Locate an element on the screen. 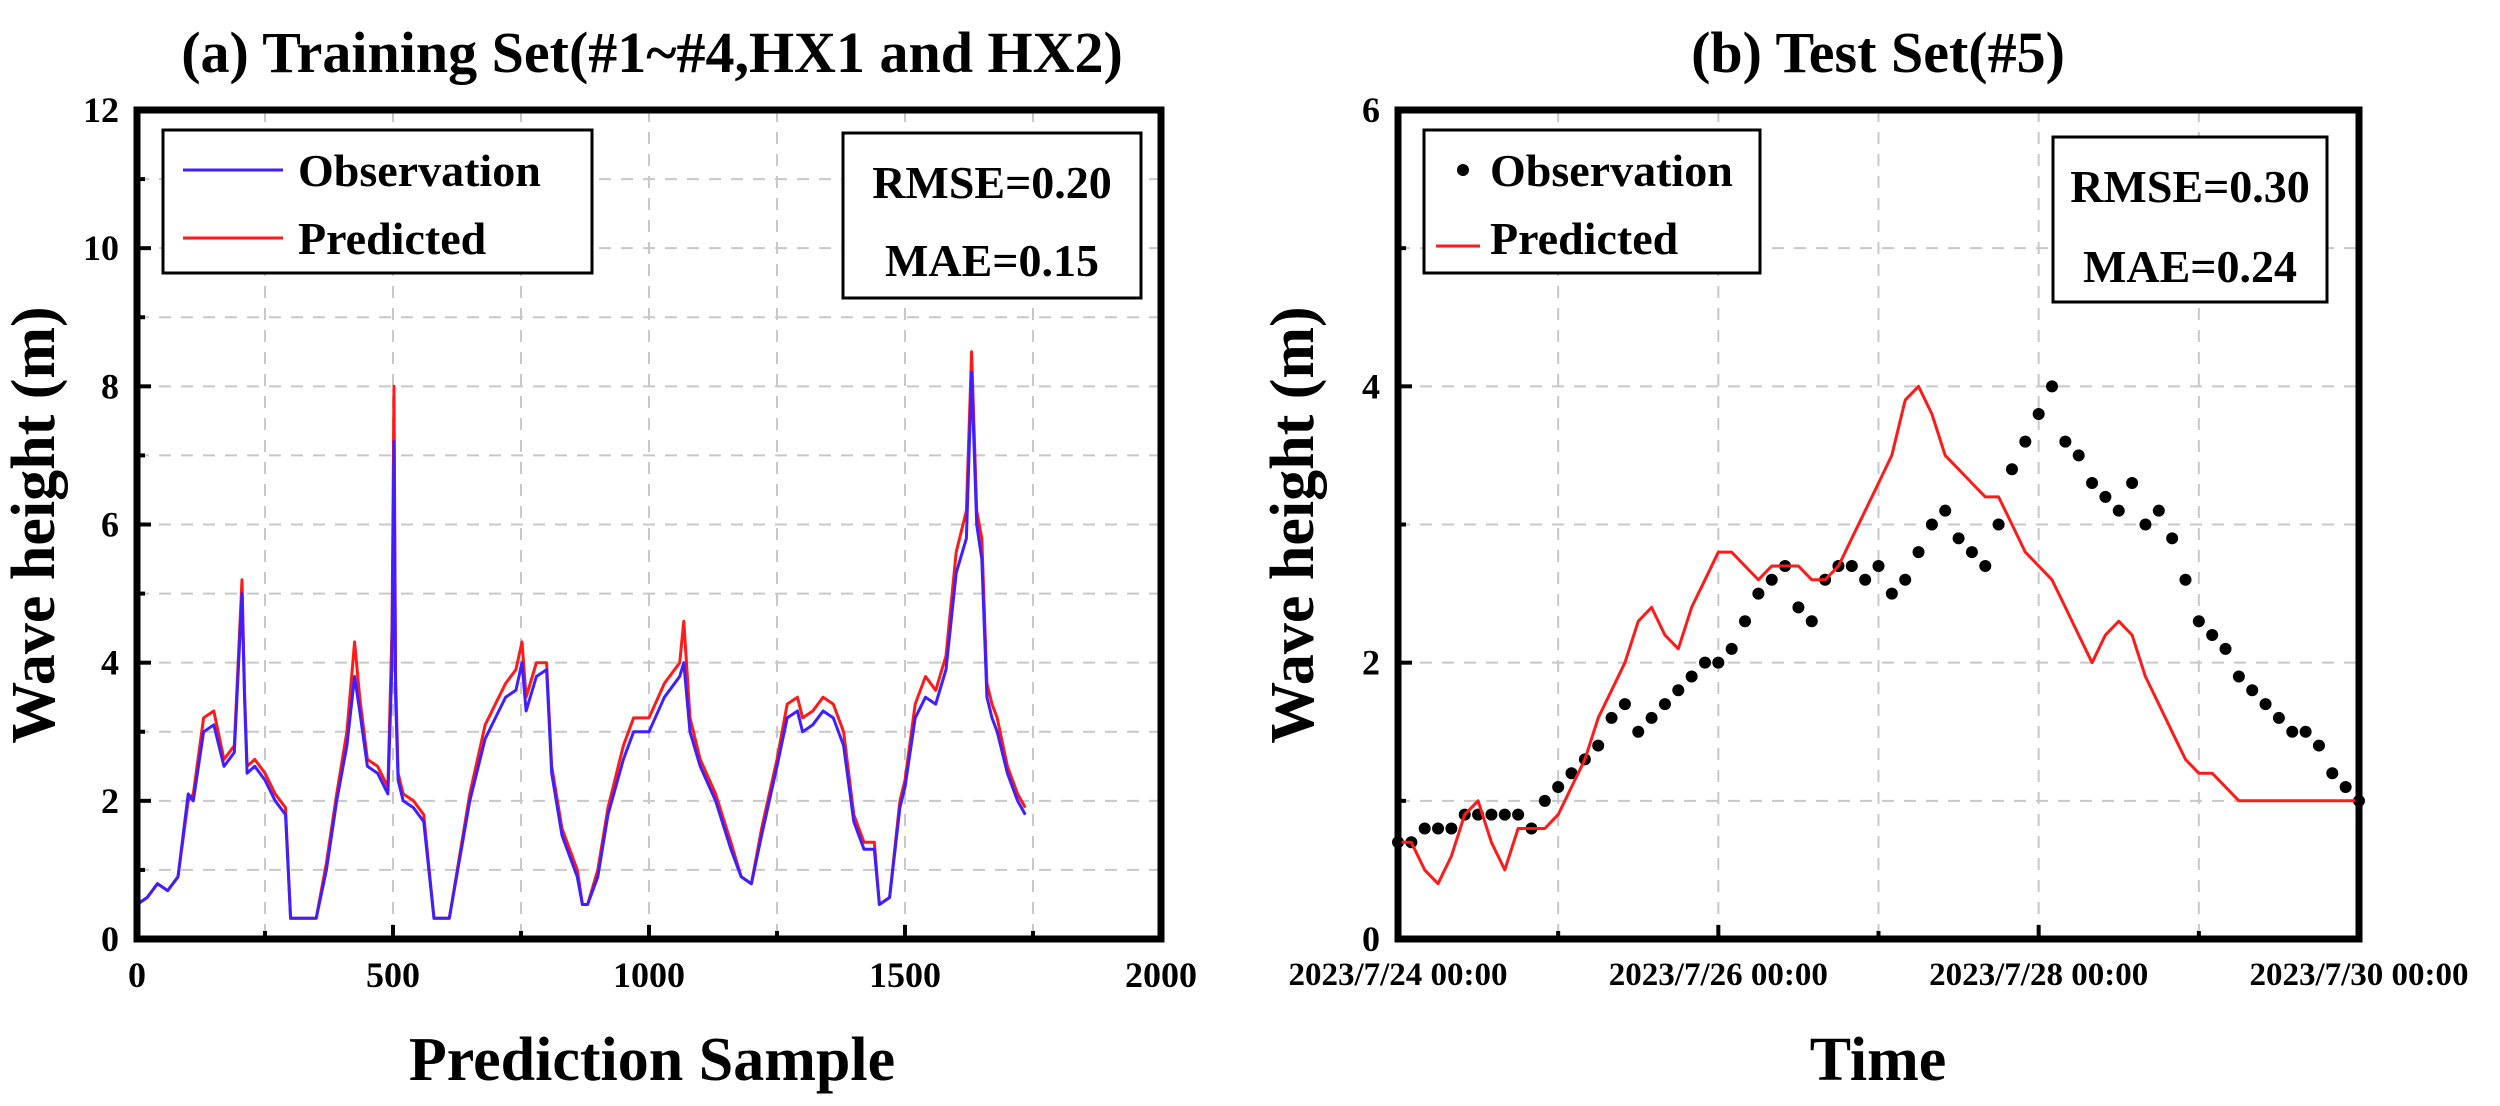 This screenshot has height=1106, width=2500. panel-b-metrics: RMSE=0.30 MAE=0.24 is located at coordinates (2190, 219).